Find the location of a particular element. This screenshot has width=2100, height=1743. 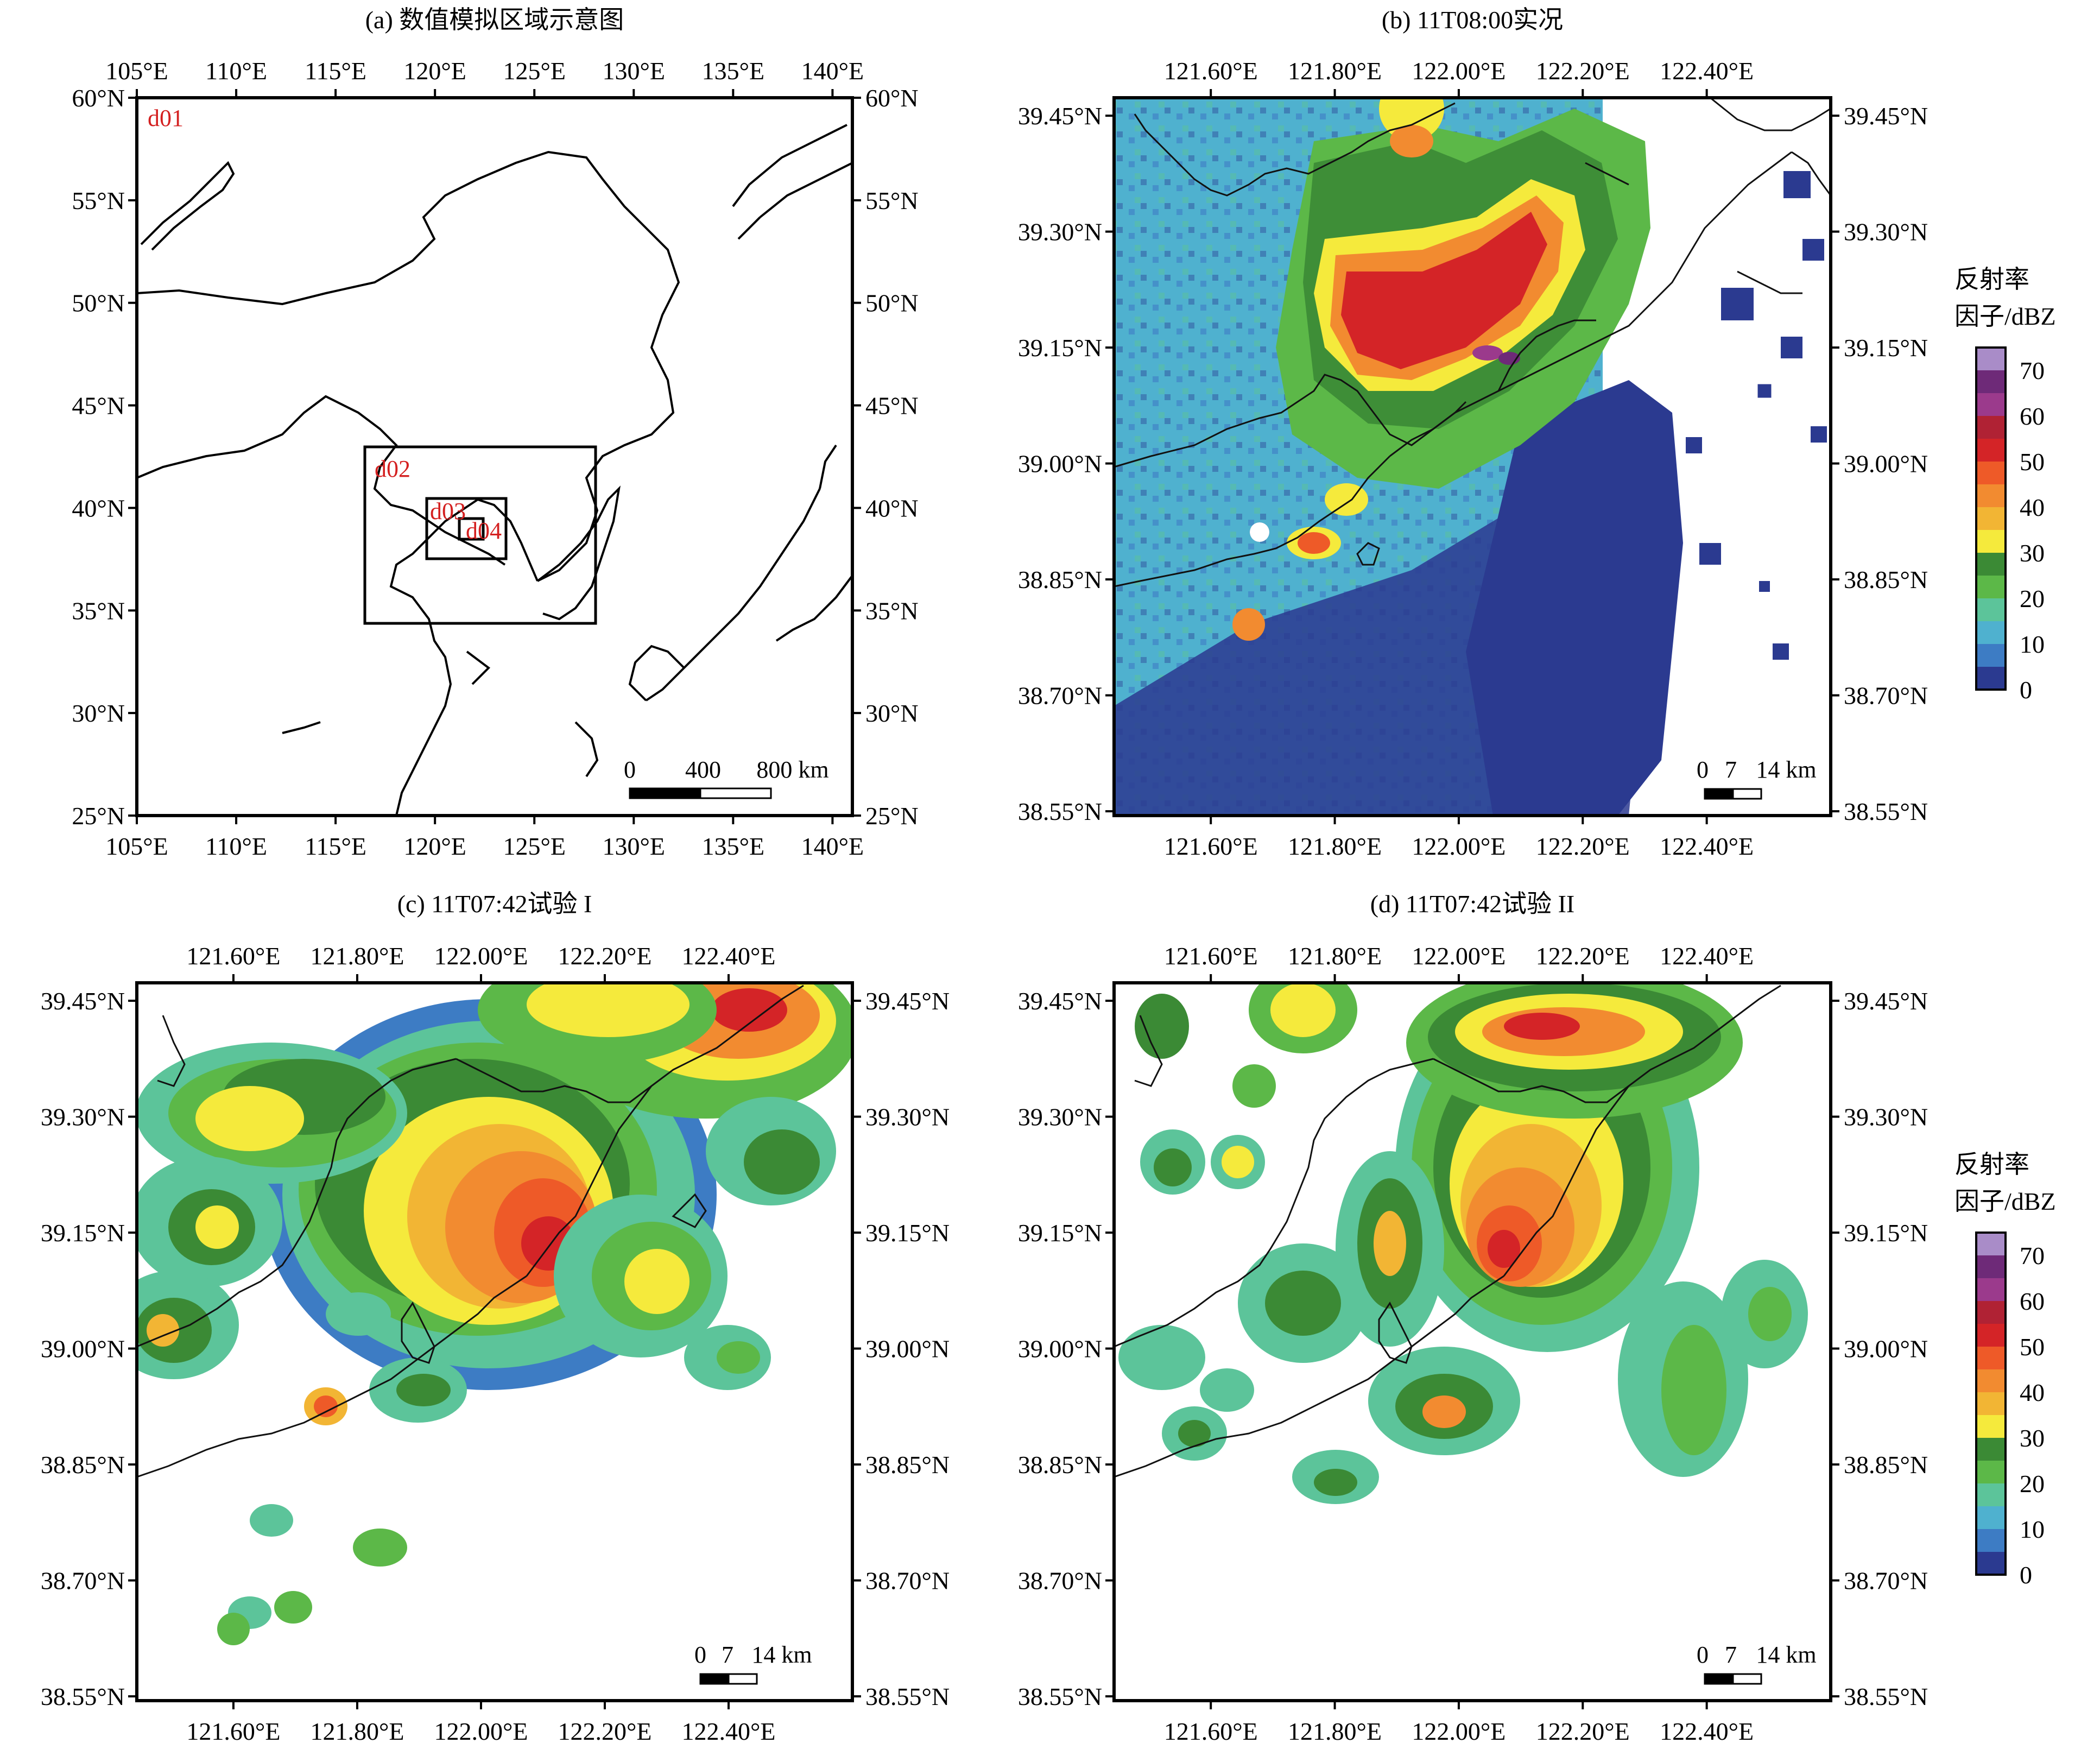

lon-tick-label-top: 110°E is located at coordinates (236, 71).